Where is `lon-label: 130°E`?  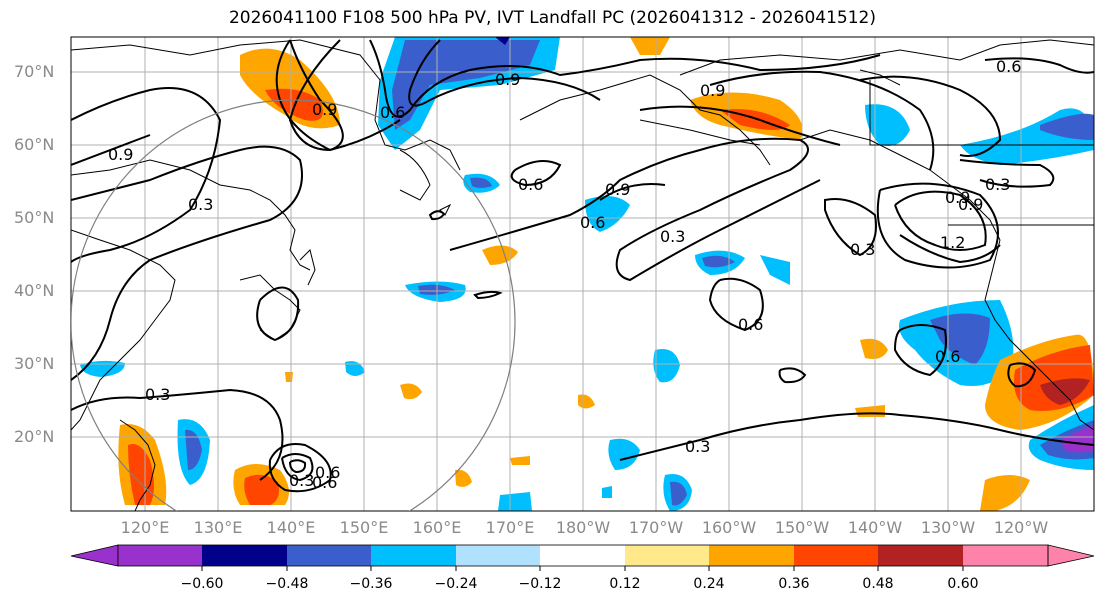
lon-label: 130°E is located at coordinates (218, 527).